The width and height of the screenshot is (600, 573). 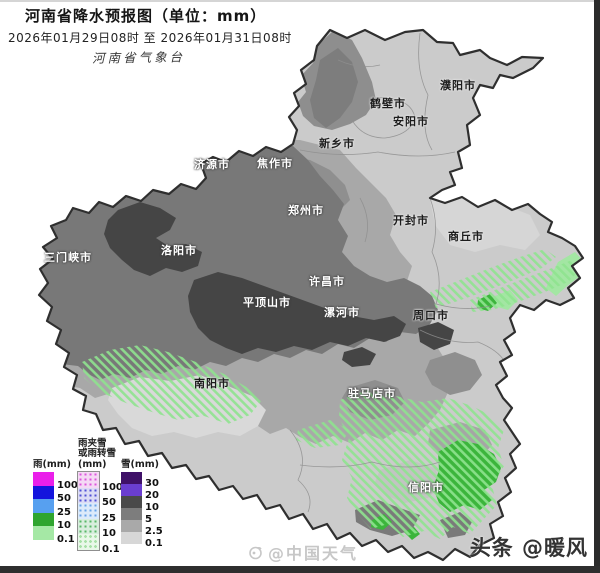 I want to click on right-edge, so click(x=597, y=286).